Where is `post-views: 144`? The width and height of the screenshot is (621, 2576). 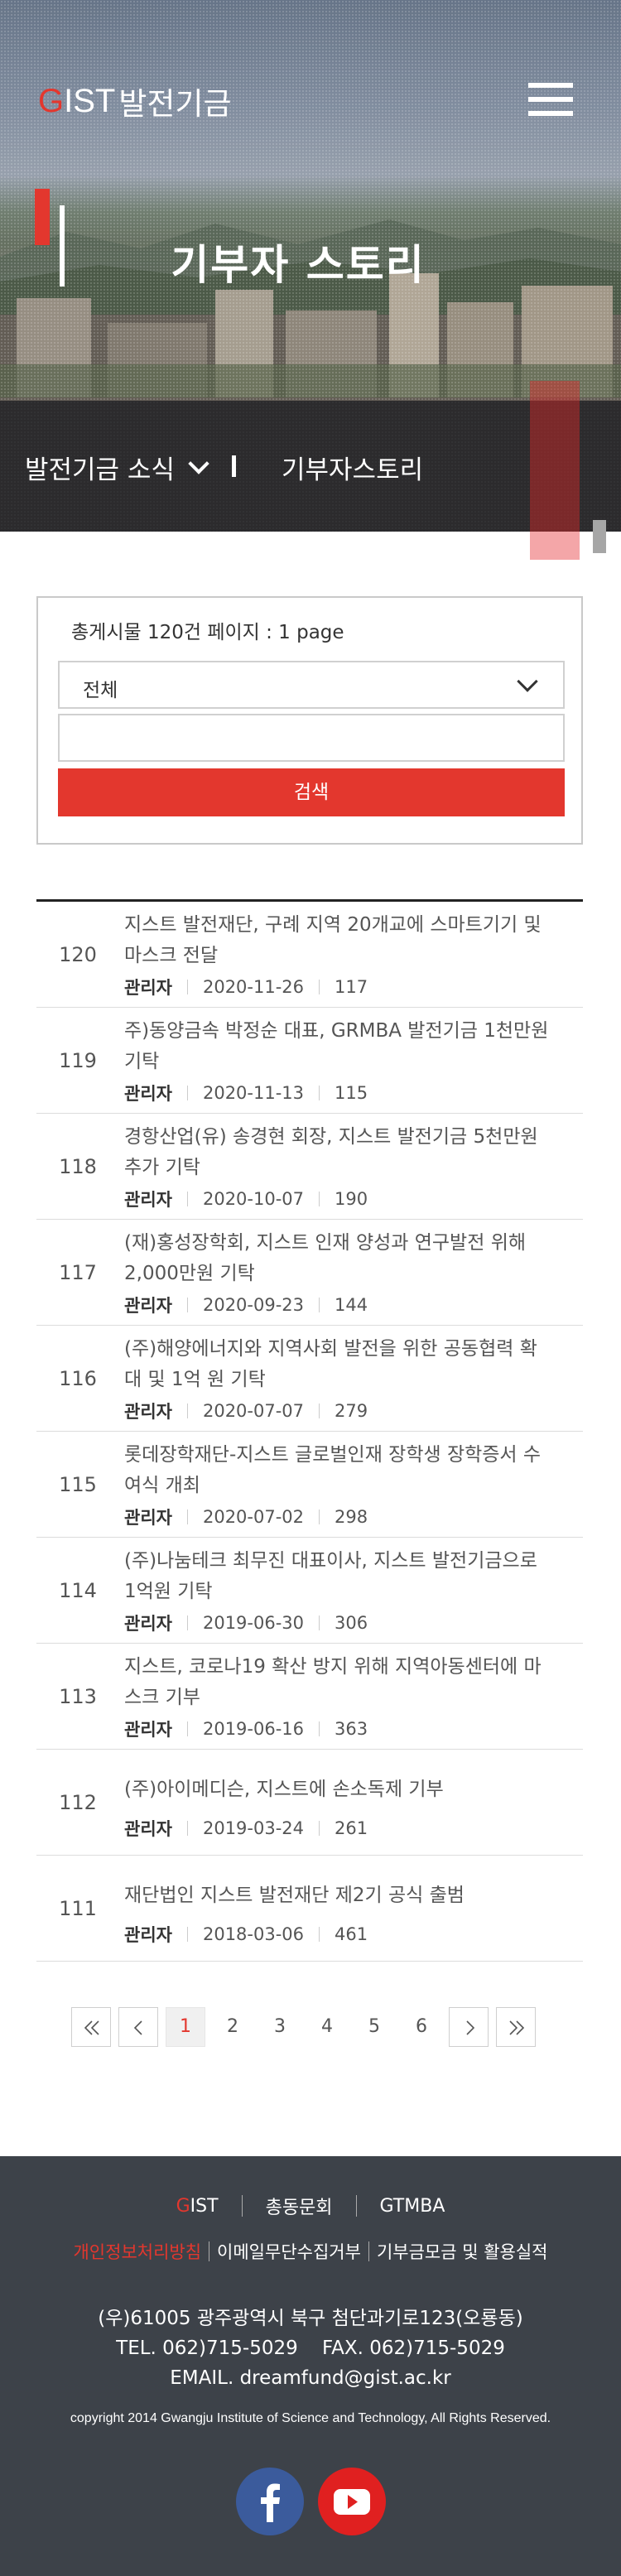
post-views: 144 is located at coordinates (351, 1305).